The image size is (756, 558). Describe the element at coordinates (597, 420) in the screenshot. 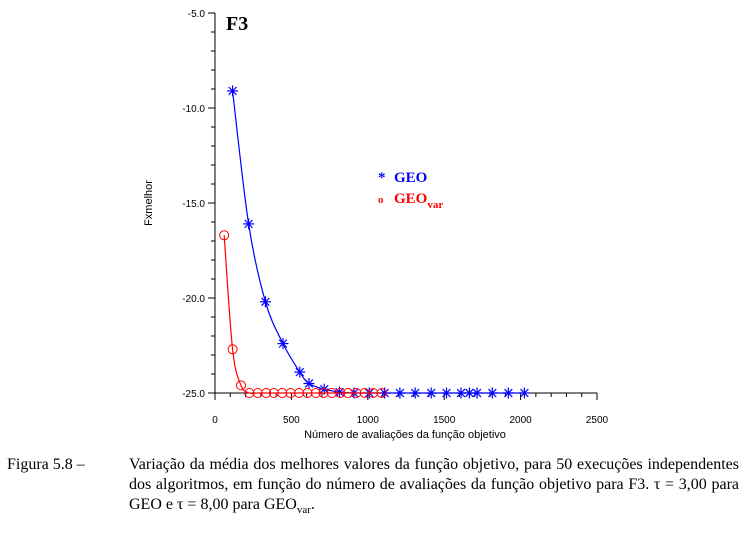

I see `x-tick-label: 2500` at that location.